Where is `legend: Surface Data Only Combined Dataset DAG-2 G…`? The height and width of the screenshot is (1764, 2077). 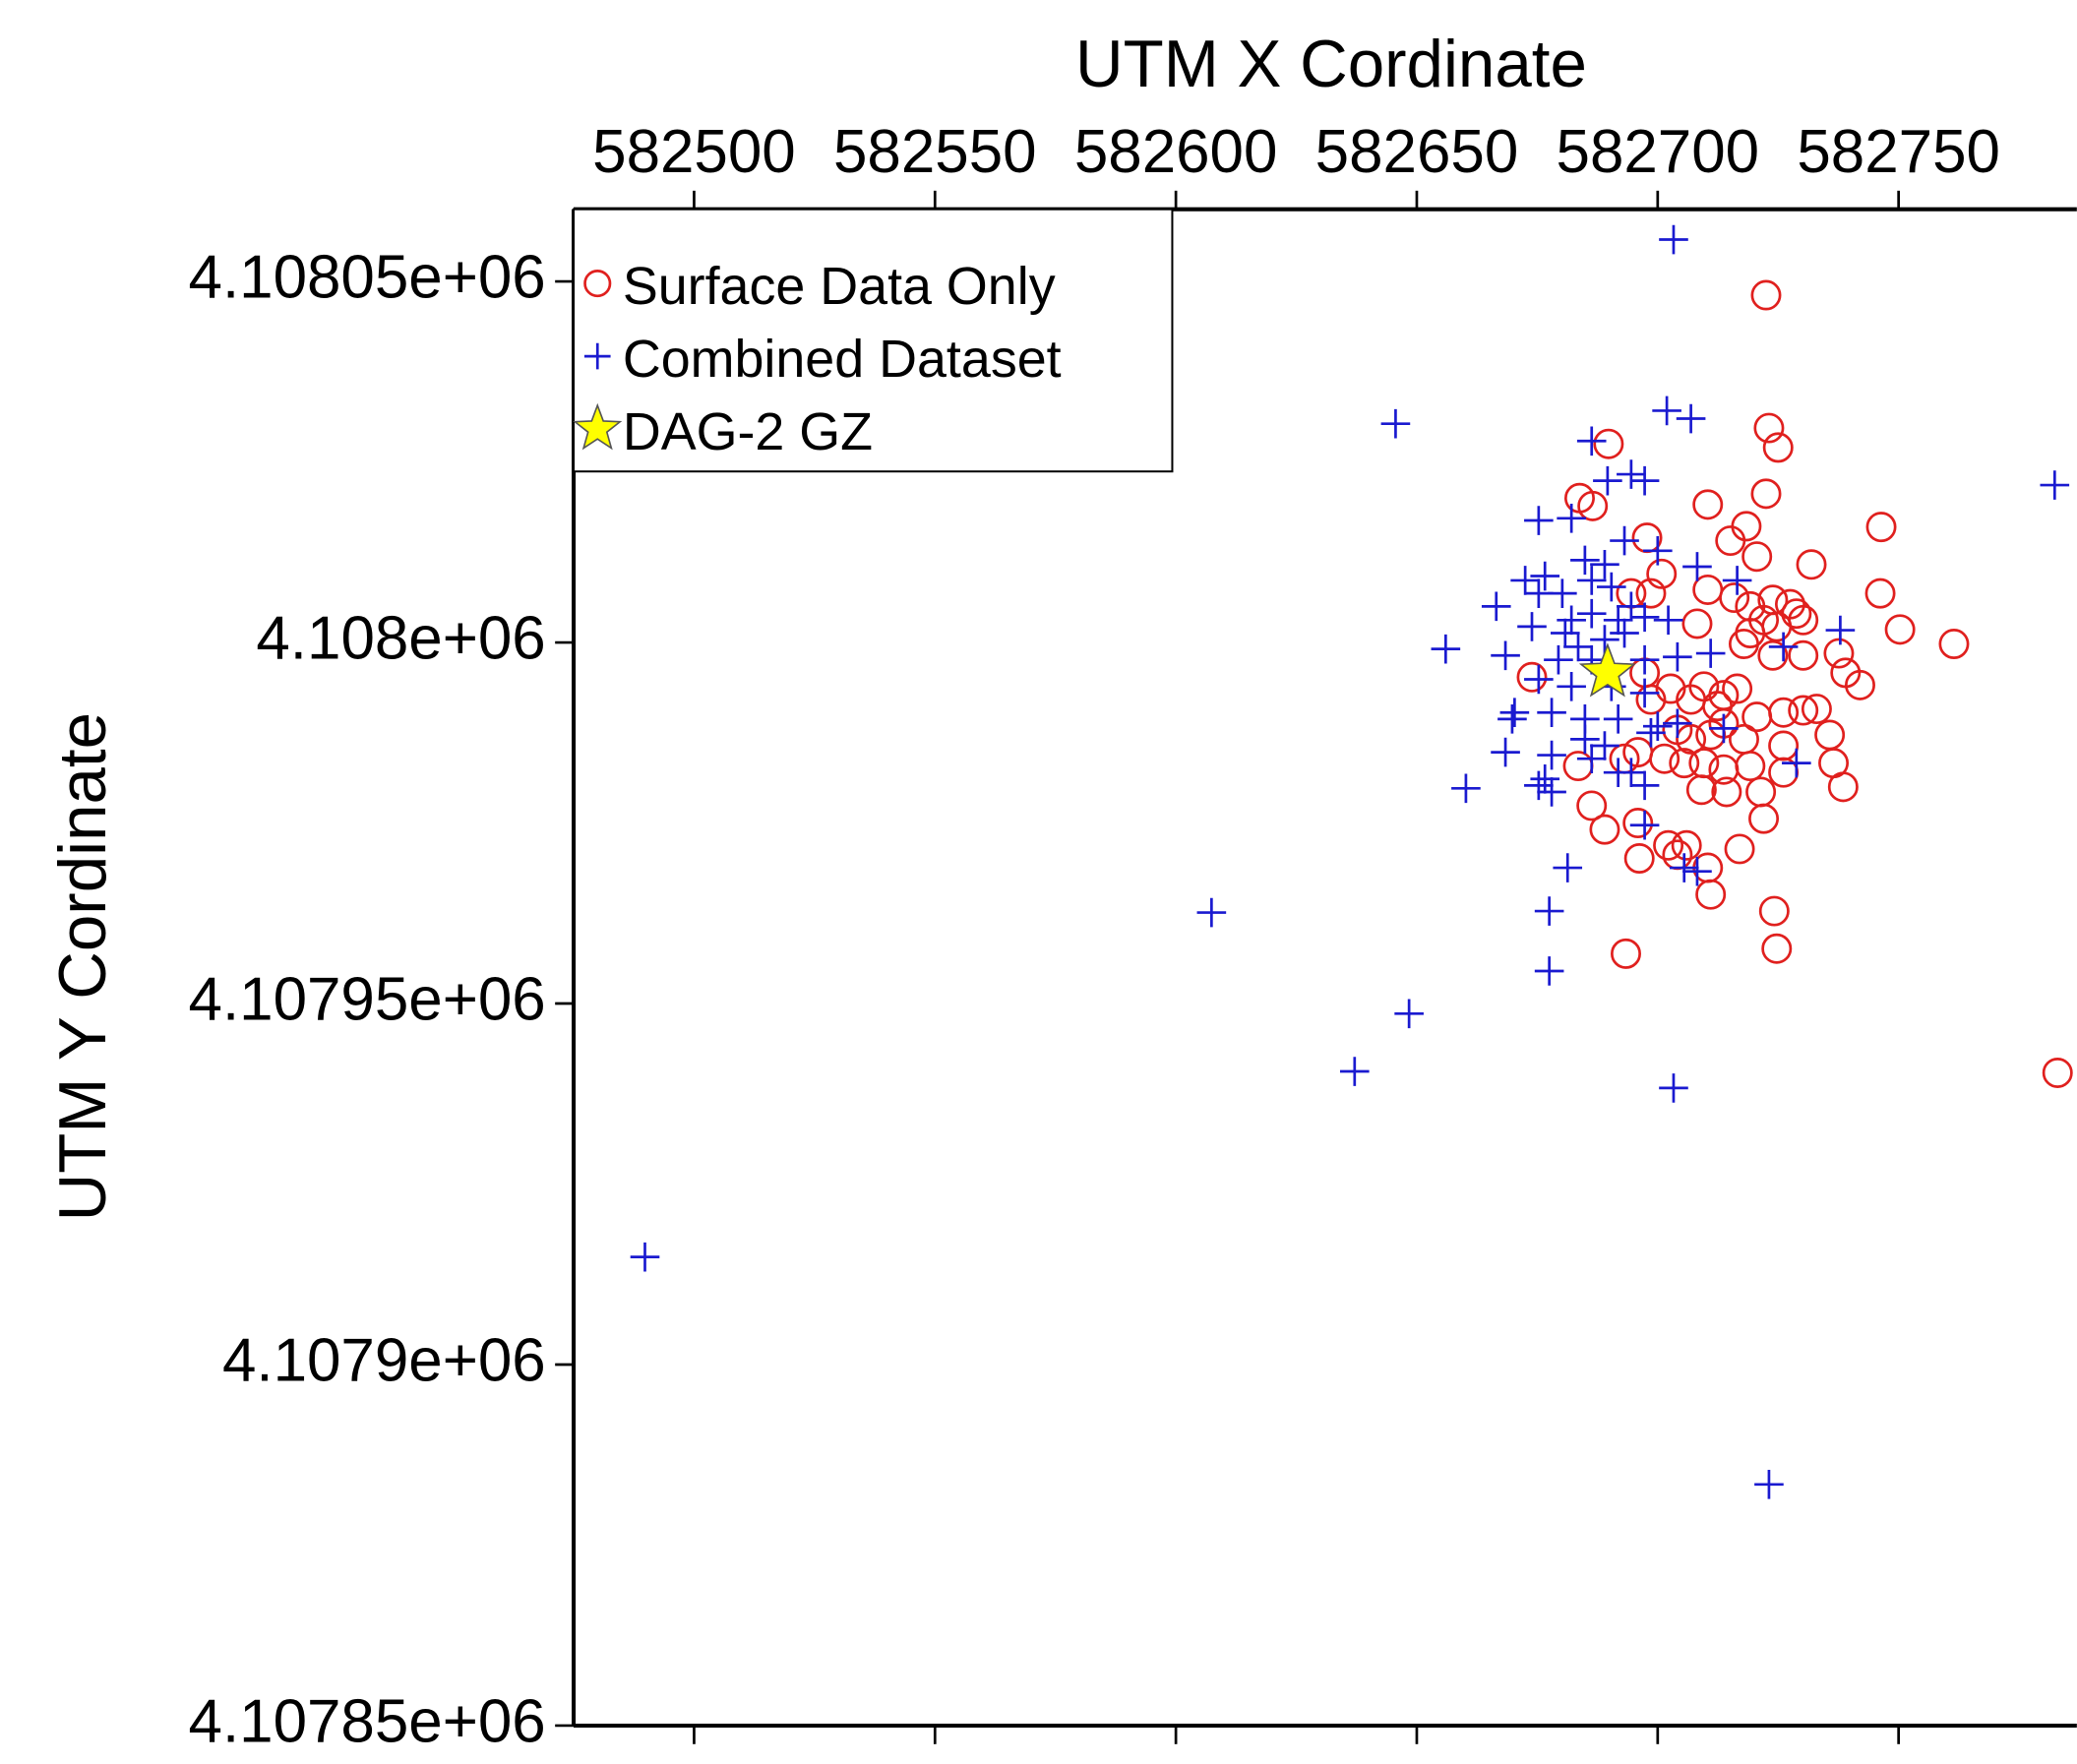 legend: Surface Data Only Combined Dataset DAG-2 G… is located at coordinates (873, 340).